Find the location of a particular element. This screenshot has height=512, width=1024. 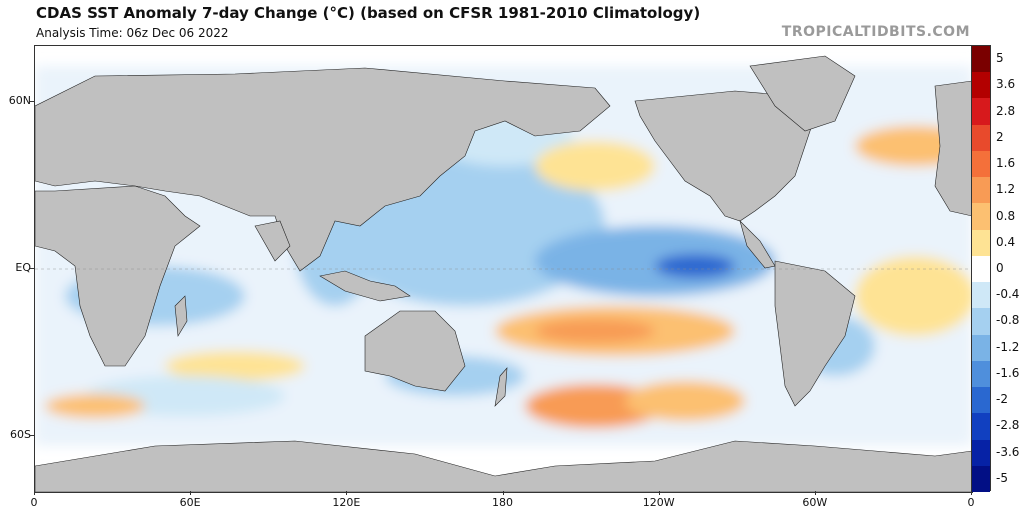

colorbar-label-15: -3.6 is located at coordinates (1008, 451).